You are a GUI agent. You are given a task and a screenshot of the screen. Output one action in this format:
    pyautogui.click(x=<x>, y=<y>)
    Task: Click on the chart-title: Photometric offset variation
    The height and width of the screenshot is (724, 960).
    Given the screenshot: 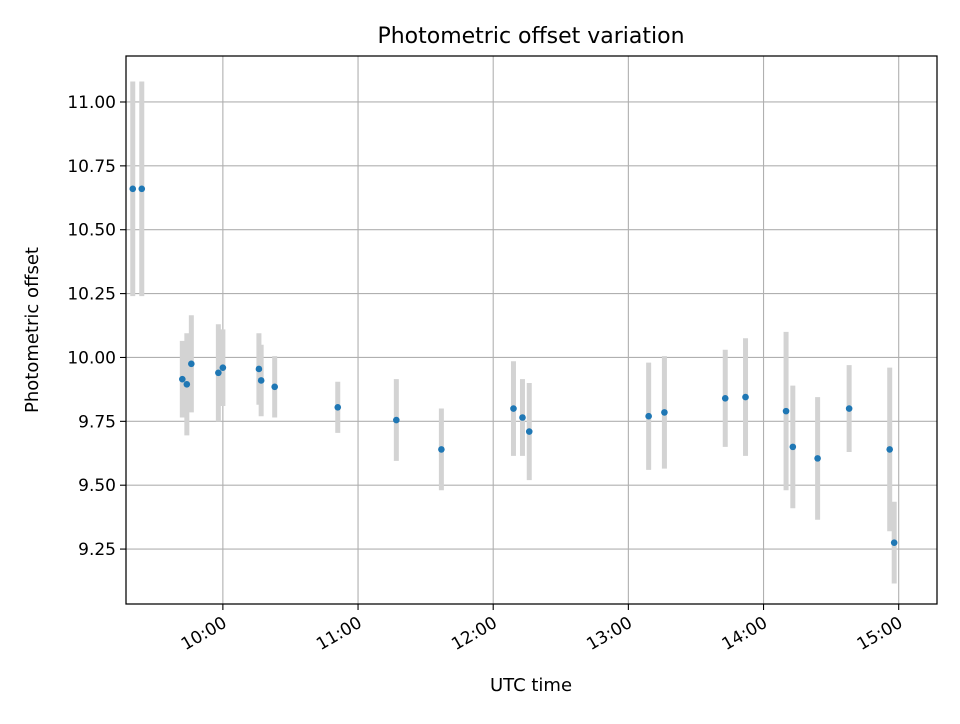 What is the action you would take?
    pyautogui.click(x=530, y=36)
    